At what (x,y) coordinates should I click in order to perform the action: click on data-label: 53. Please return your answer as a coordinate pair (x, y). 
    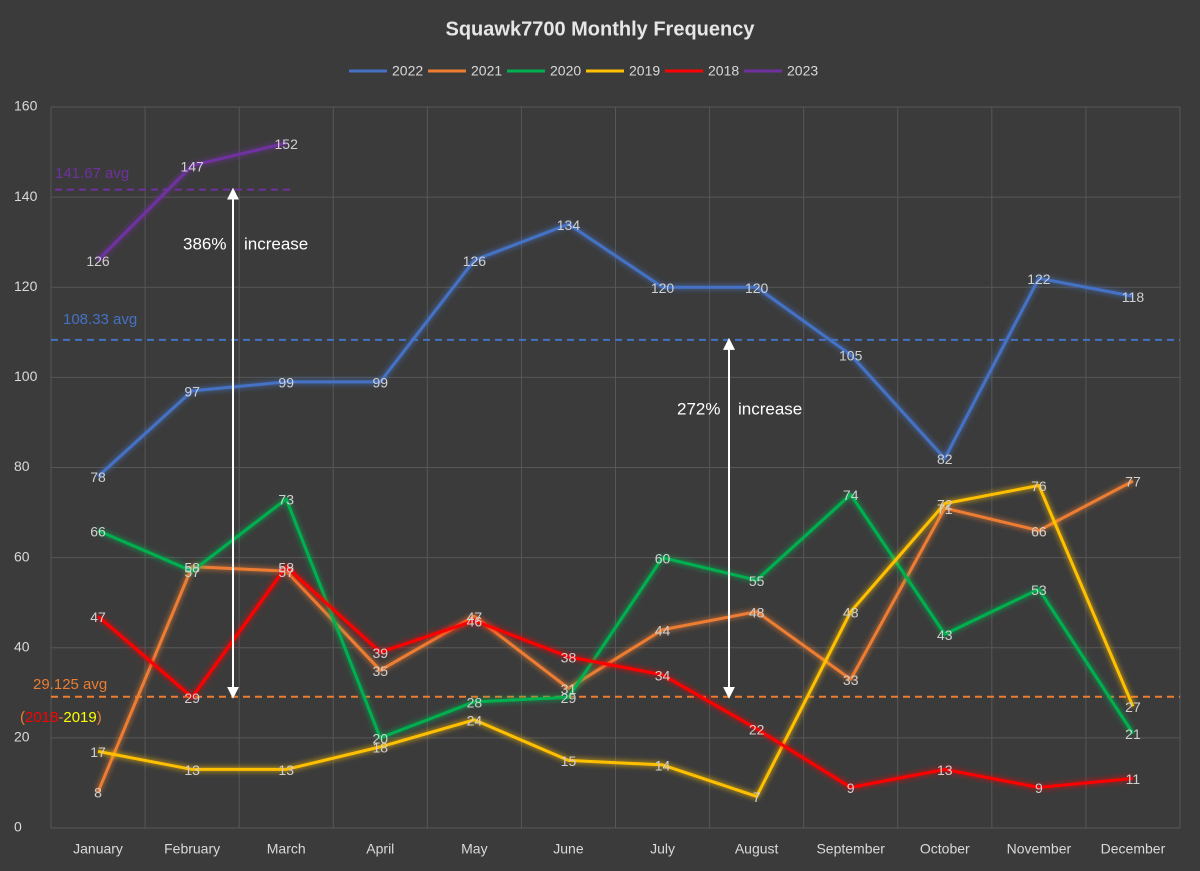
    Looking at the image, I should click on (1039, 590).